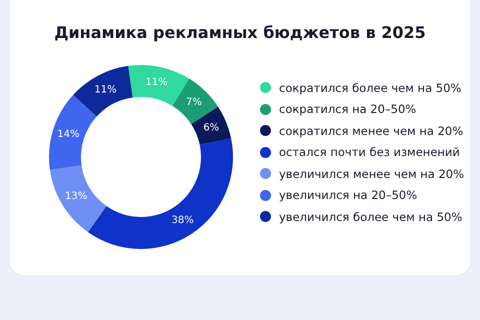  Describe the element at coordinates (347, 109) in the screenshot. I see `legend-label: сократился на 20–50%` at that location.